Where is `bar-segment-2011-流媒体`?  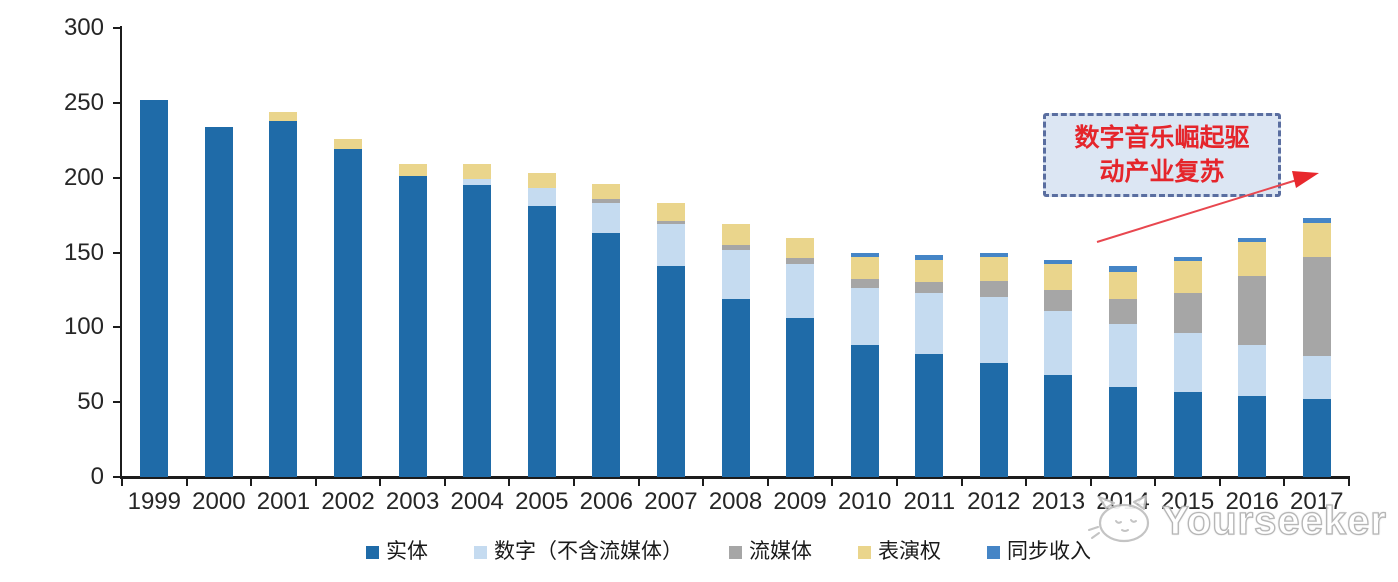
bar-segment-2011-流媒体 is located at coordinates (929, 287).